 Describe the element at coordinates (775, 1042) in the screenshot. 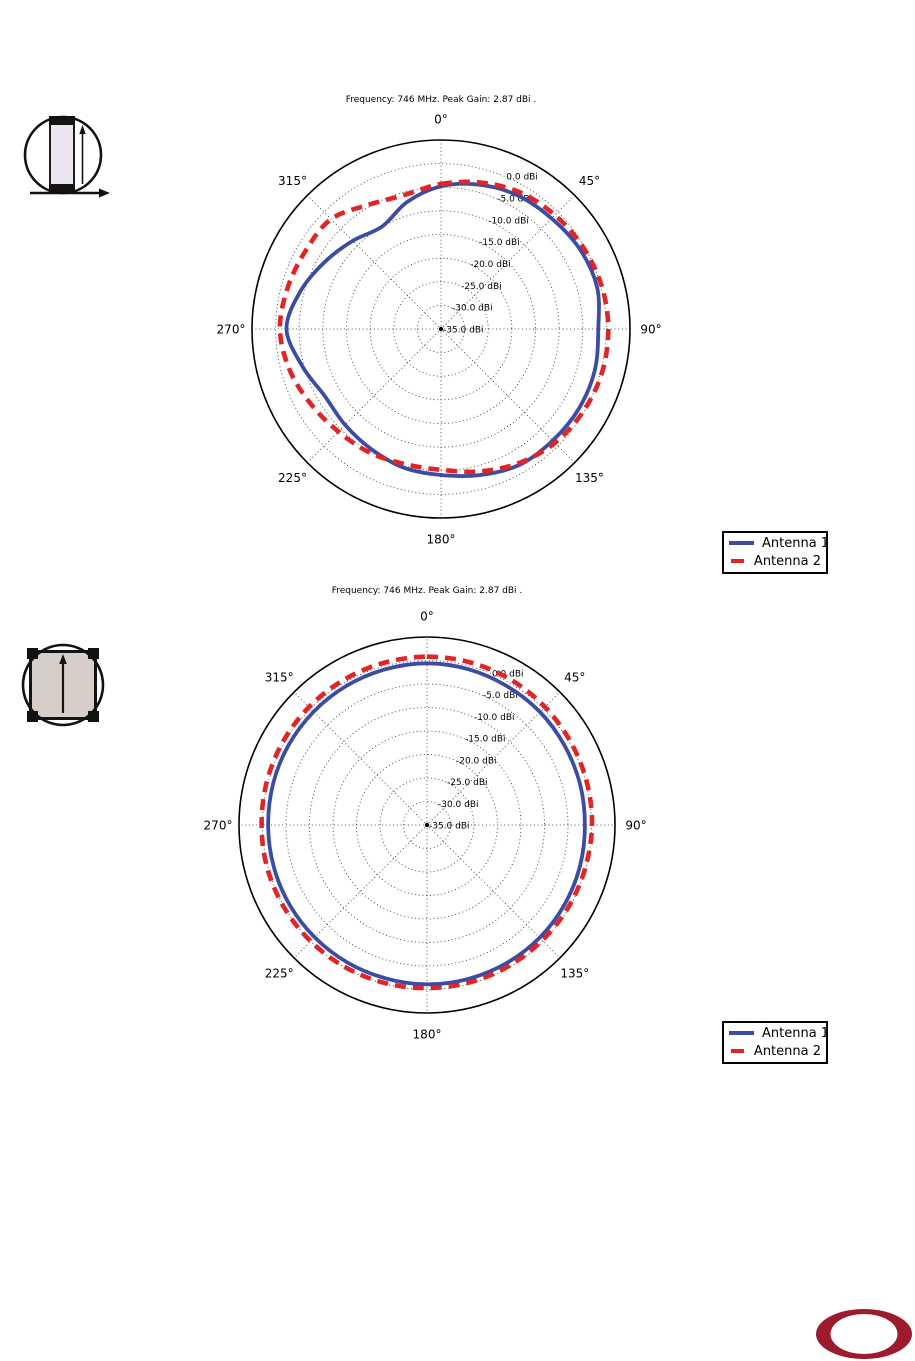

I see `chart2-legend: Antenna 1 Antenna 2` at that location.